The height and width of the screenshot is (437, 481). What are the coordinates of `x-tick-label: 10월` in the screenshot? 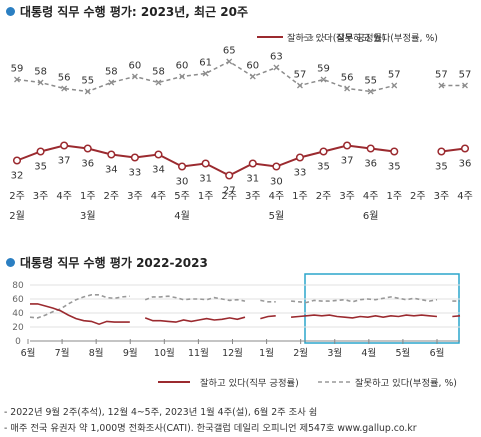 It's located at (164, 353).